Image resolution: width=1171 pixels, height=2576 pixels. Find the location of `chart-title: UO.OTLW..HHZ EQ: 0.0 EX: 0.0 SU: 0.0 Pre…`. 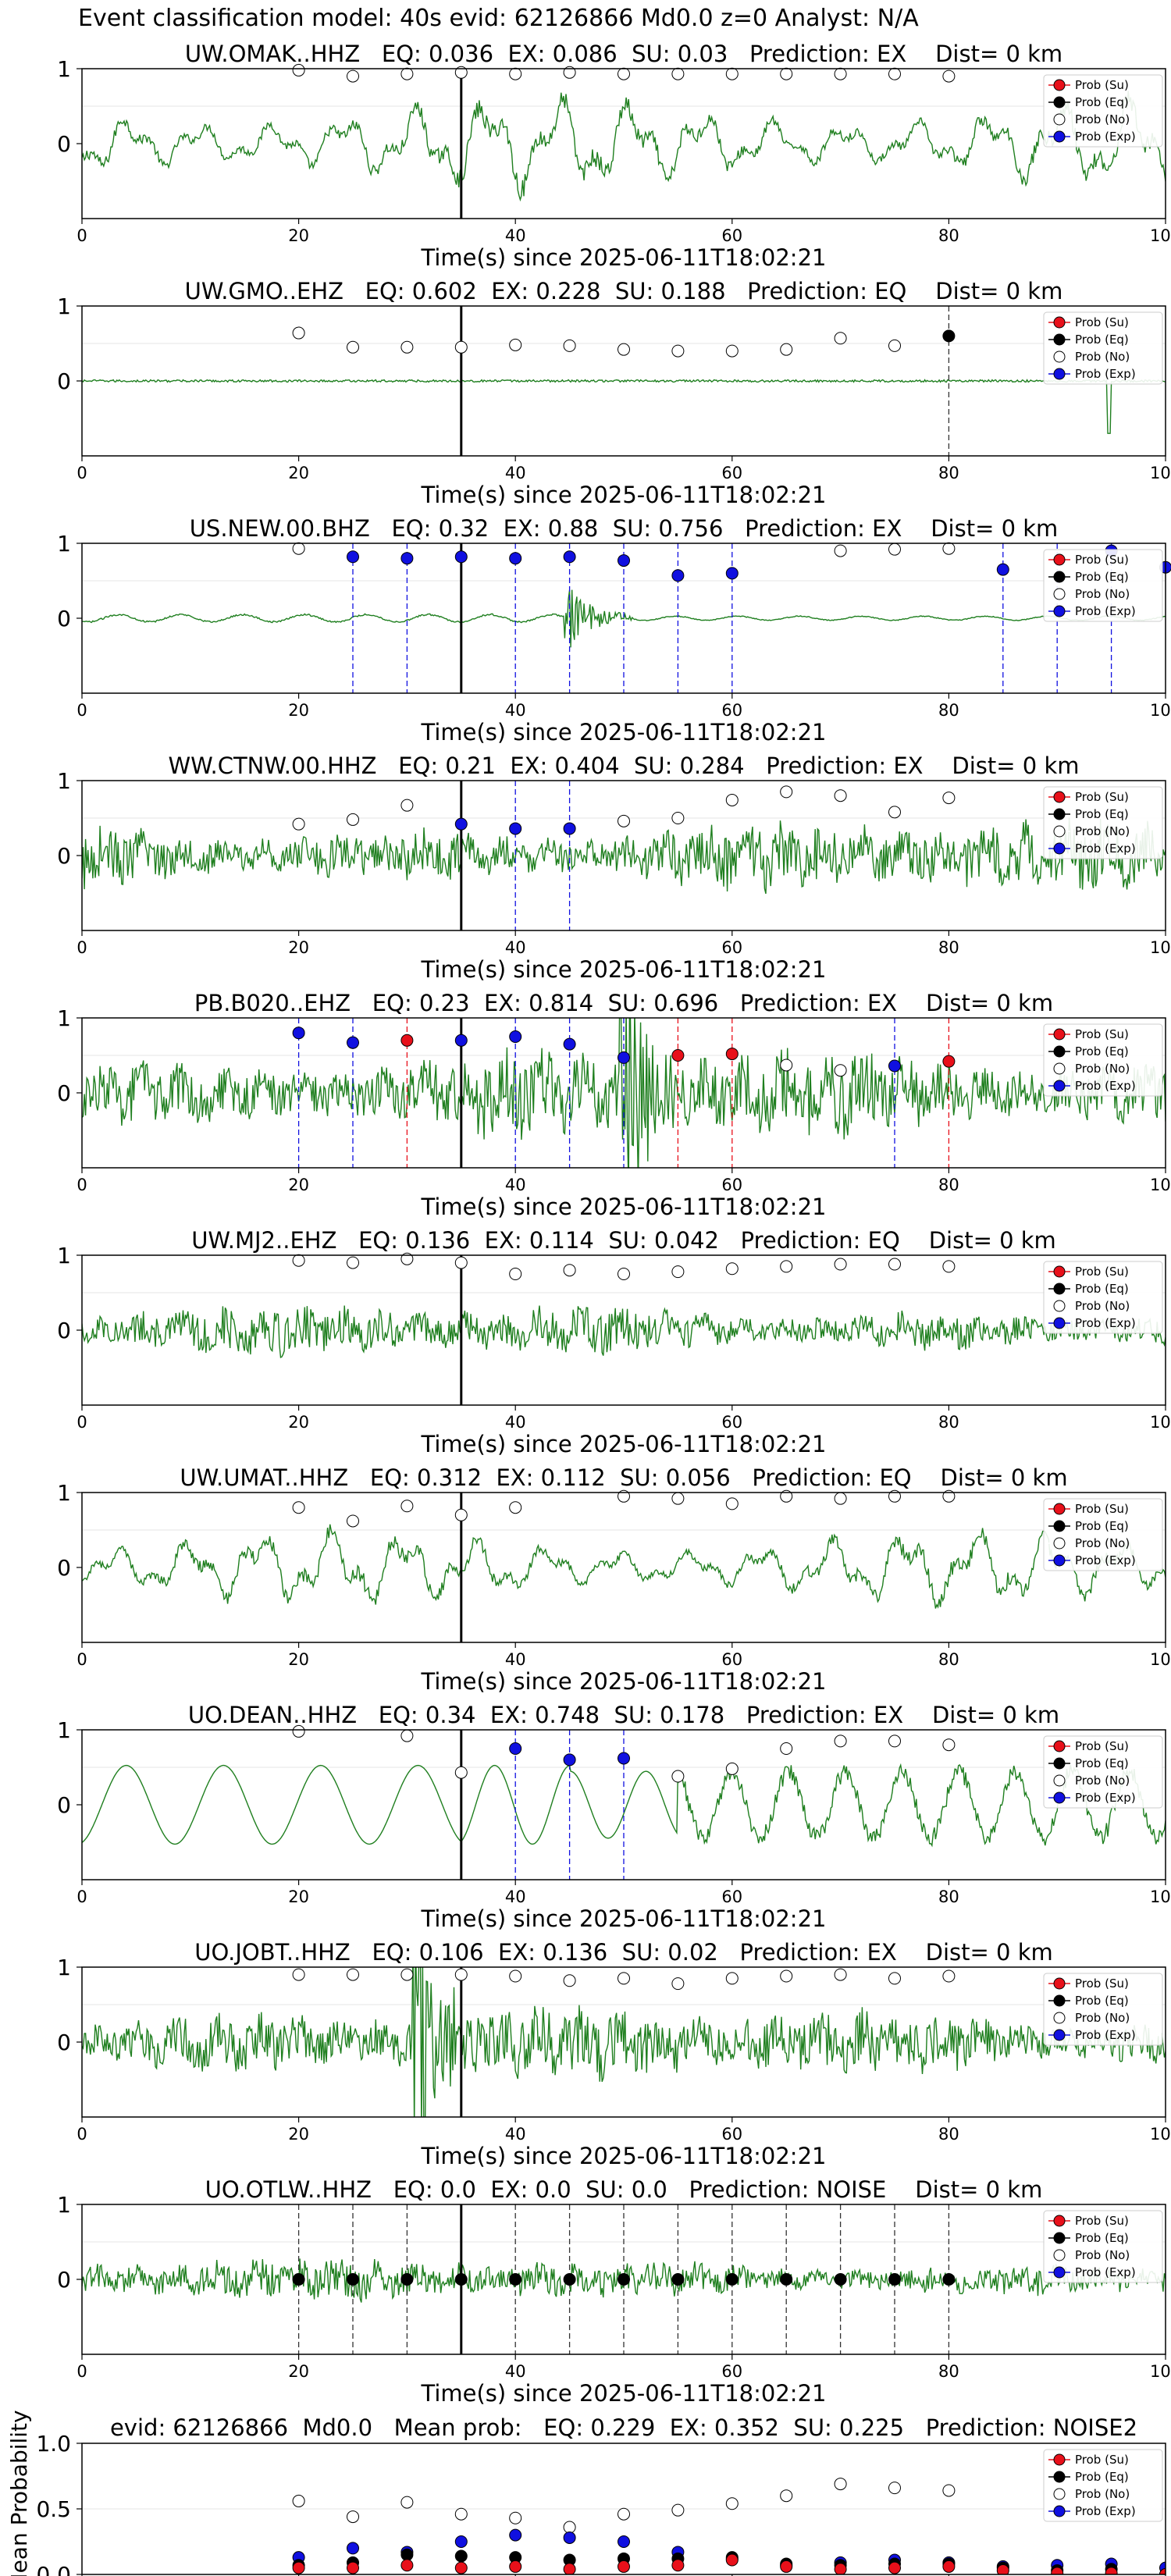

chart-title: UO.OTLW..HHZ EQ: 0.0 EX: 0.0 SU: 0.0 Pre… is located at coordinates (624, 2189).